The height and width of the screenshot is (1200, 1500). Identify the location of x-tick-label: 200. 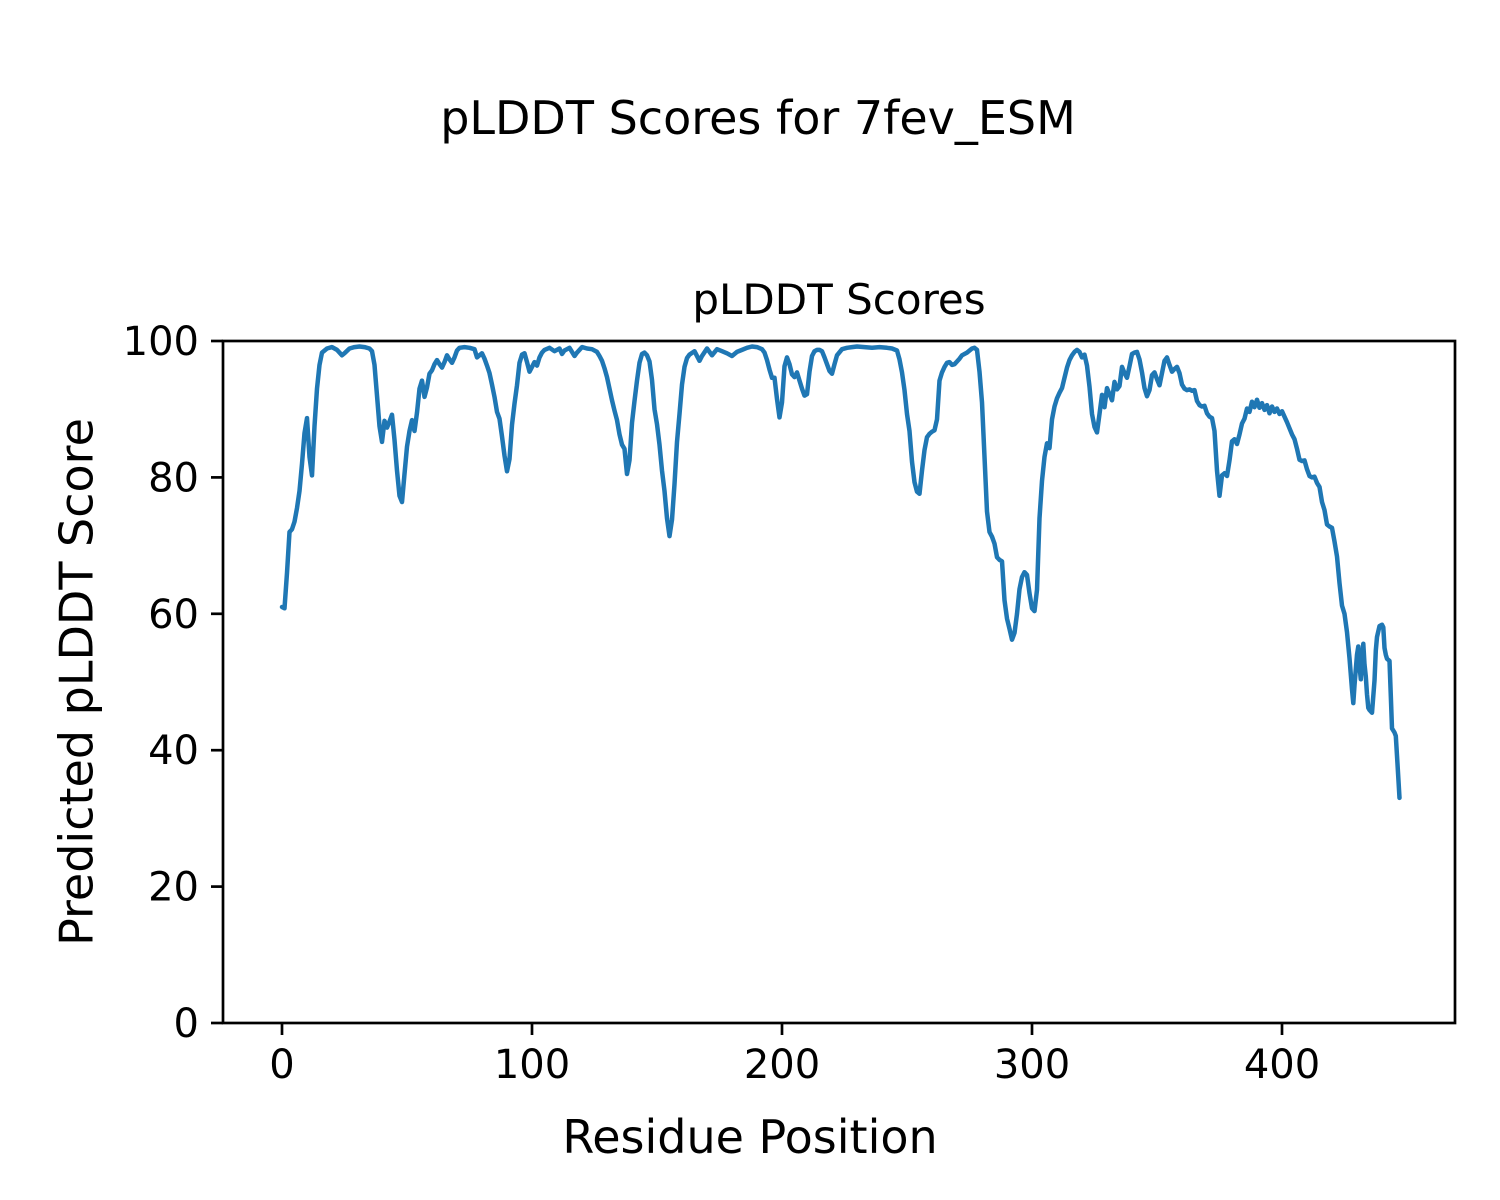
(782, 1065).